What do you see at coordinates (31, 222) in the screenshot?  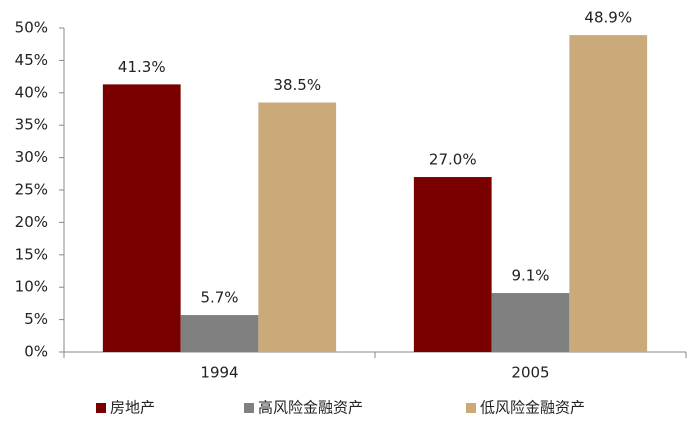 I see `y-tick-label: 20%` at bounding box center [31, 222].